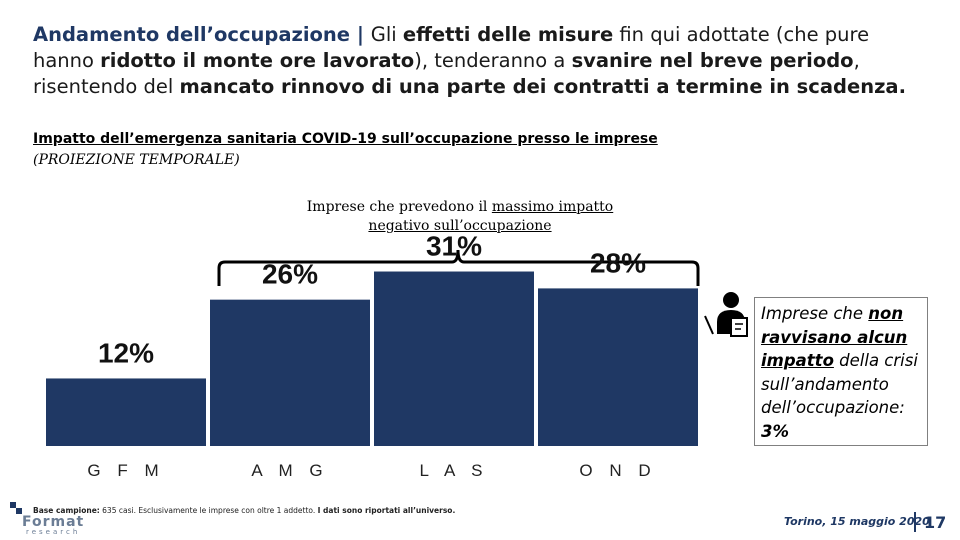 This screenshot has width=960, height=540. I want to click on data-label-2: 26%, so click(290, 274).